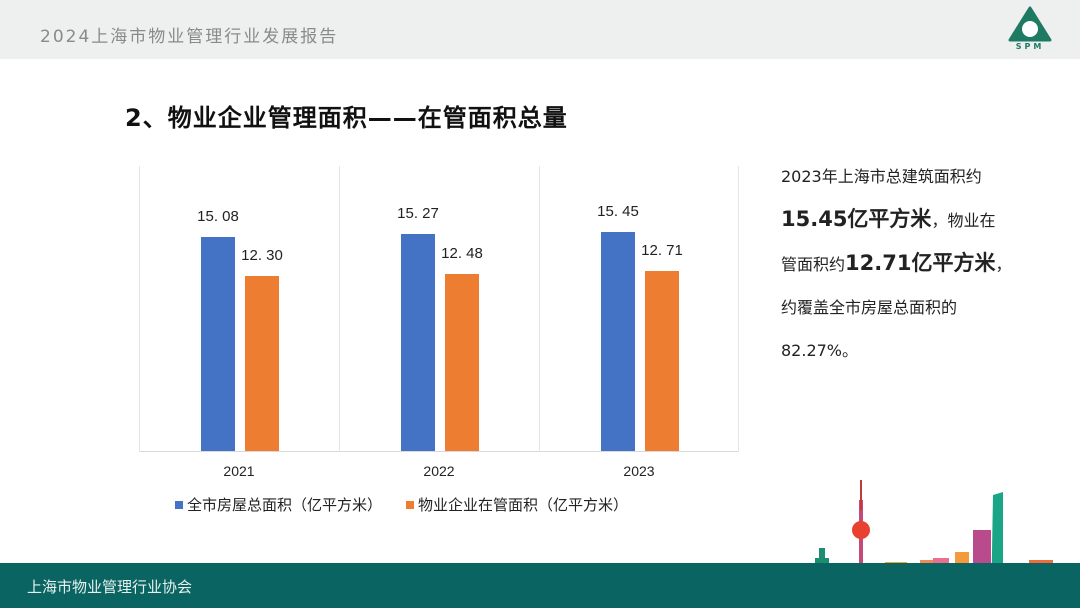  I want to click on bar-2023-total, so click(618, 341).